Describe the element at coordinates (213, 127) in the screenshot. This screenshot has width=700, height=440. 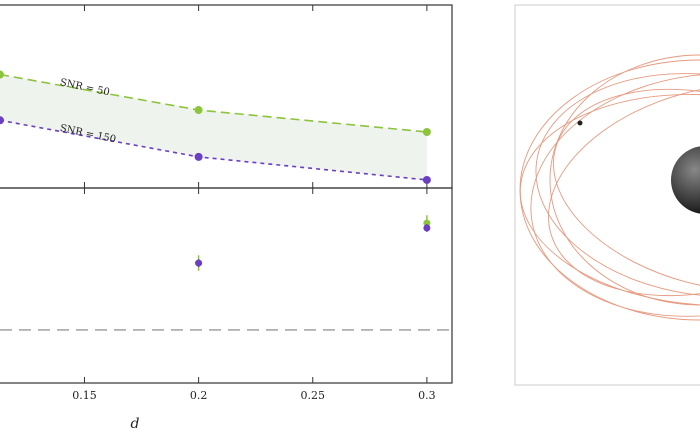
I see `shaded-band` at that location.